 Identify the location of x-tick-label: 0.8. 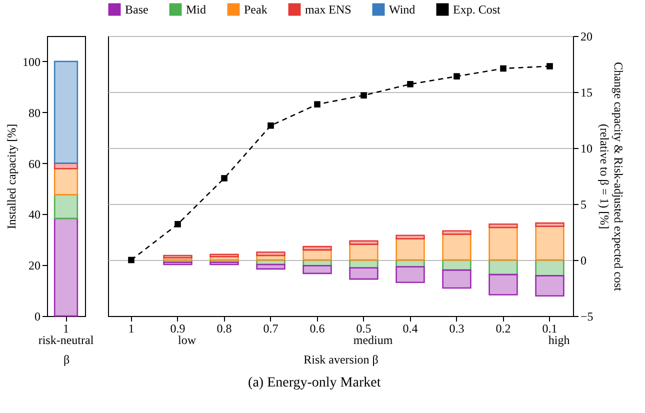
(224, 329).